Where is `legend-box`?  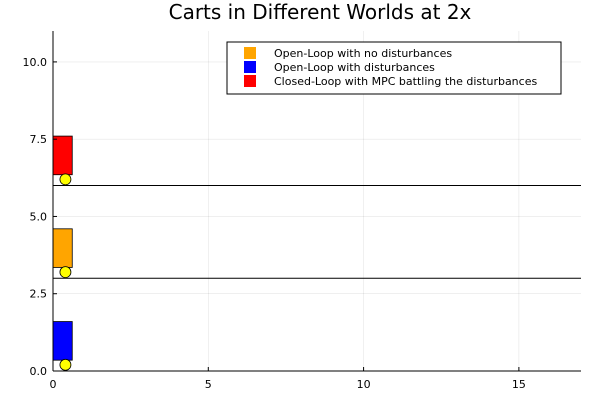
legend-box is located at coordinates (394, 68).